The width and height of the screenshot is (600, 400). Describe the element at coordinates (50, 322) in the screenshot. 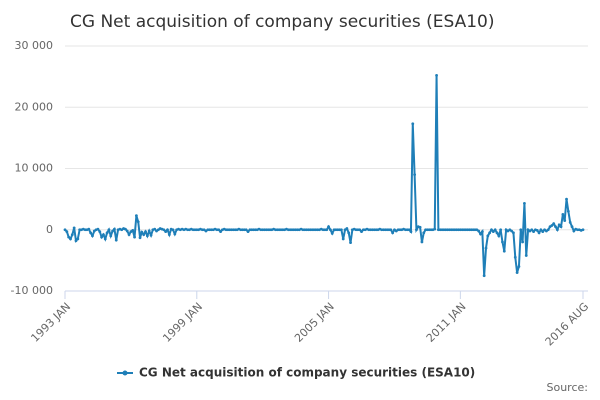

I see `x-tick-label: 1993 JAN` at that location.